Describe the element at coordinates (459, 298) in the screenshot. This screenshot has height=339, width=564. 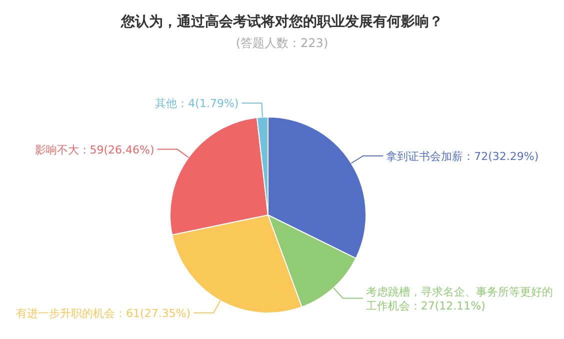
I see `slice-label: 考虑跳槽，寻求名企、事务所等更好的工作机会：27(12.11%)` at that location.